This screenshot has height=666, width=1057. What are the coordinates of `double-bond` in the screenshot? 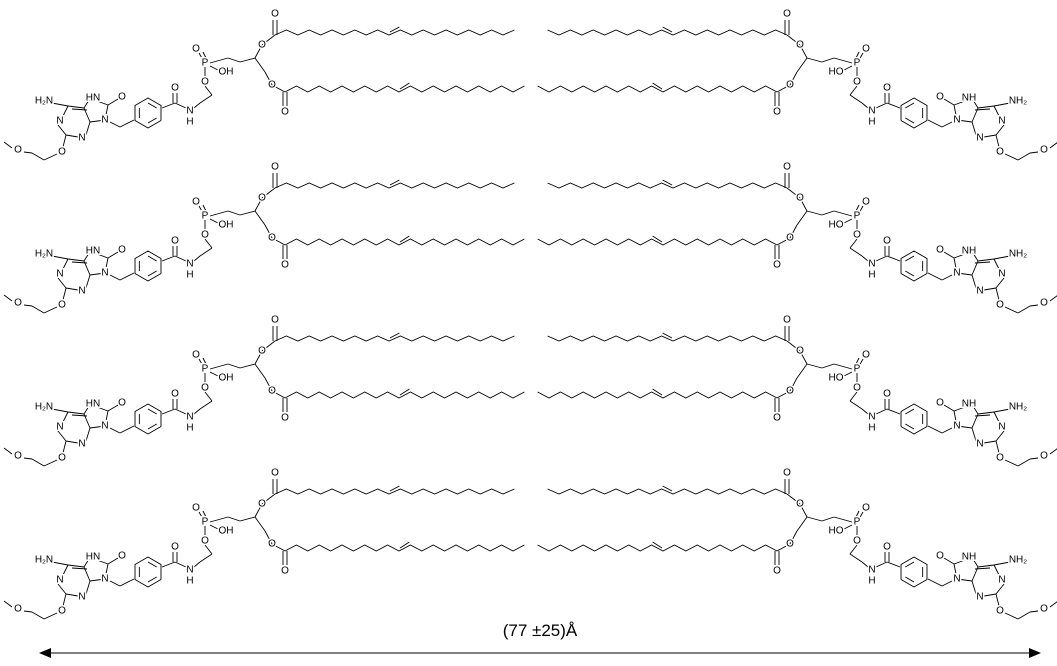 It's located at (394, 488).